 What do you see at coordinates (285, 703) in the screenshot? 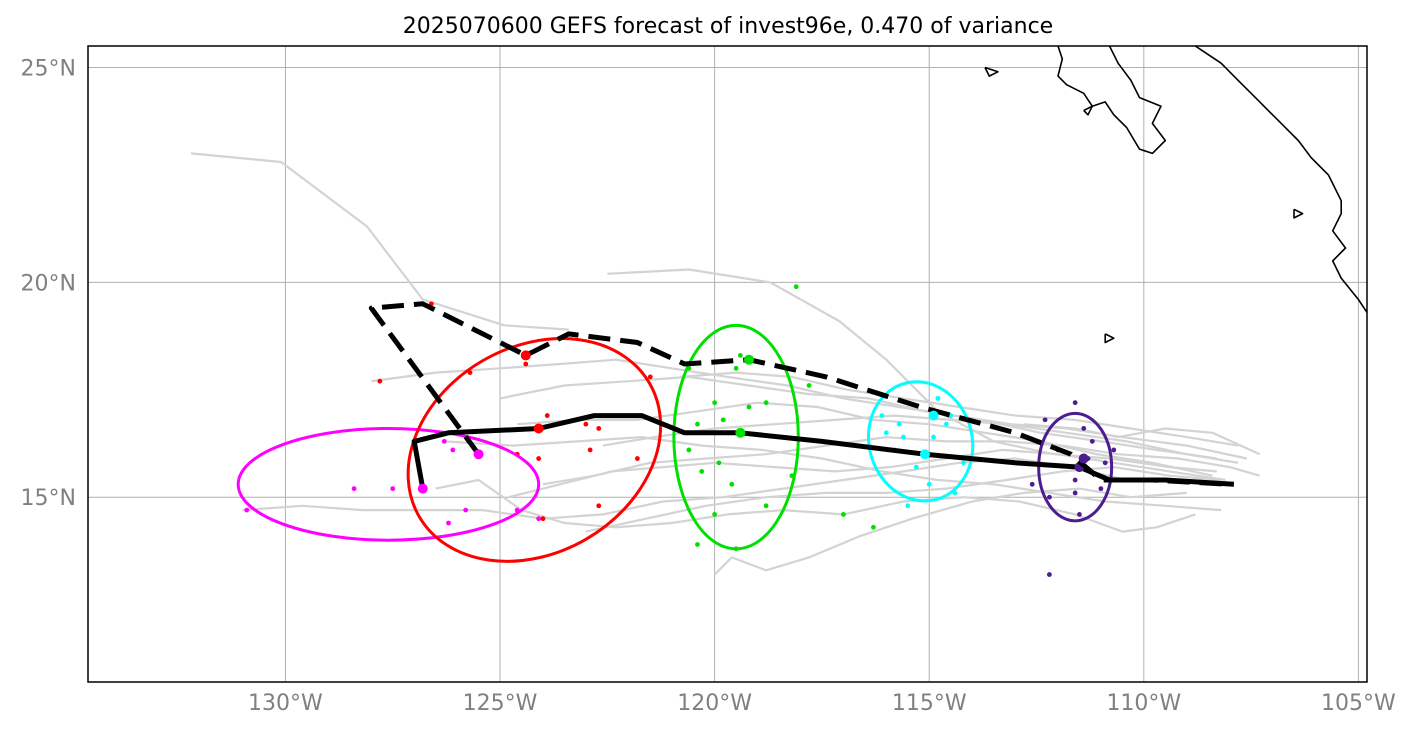
I see `x-tick-label-0: 130°W` at bounding box center [285, 703].